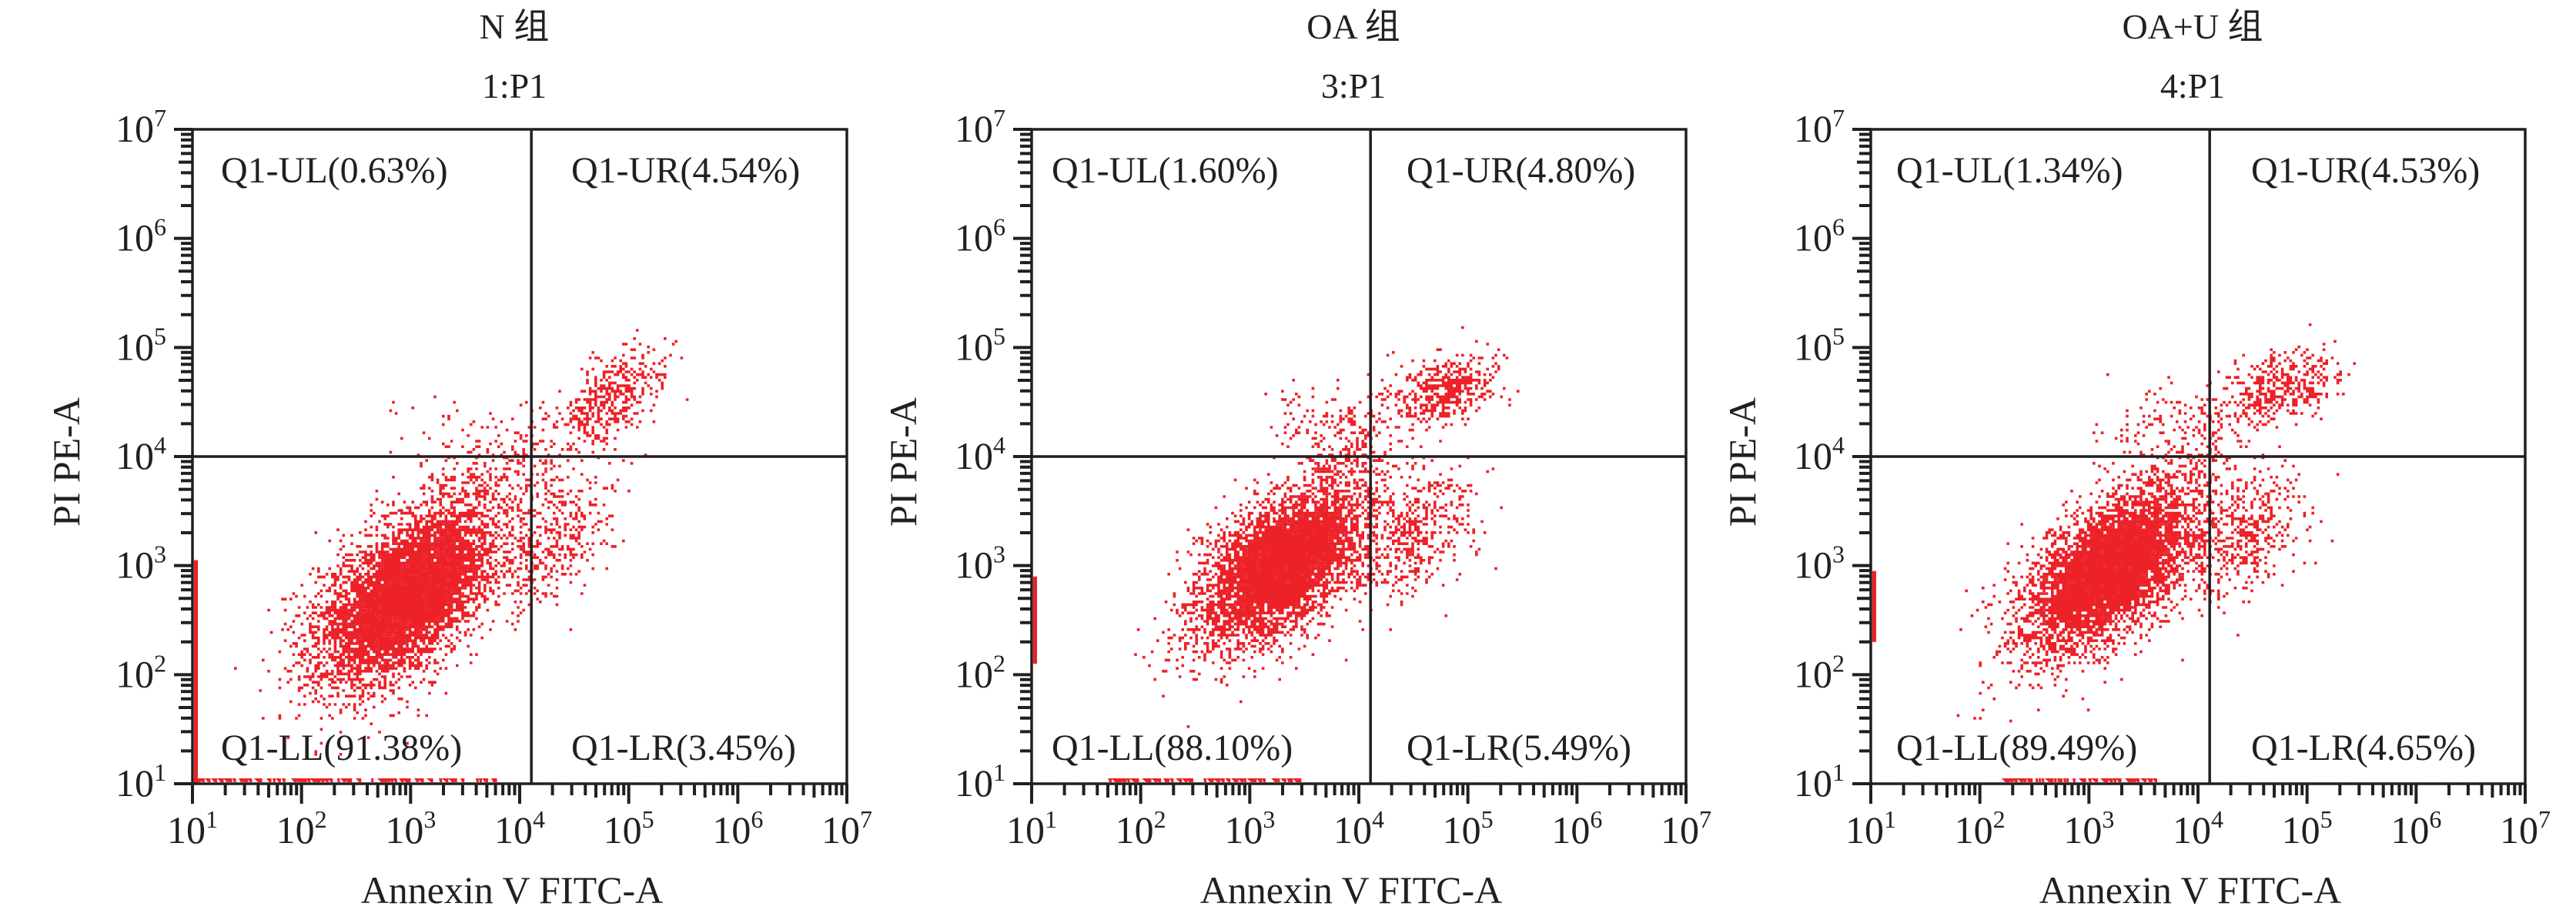 This screenshot has height=920, width=2576. I want to click on quadrant-label-lr: Q1-LR(5.49%), so click(1519, 748).